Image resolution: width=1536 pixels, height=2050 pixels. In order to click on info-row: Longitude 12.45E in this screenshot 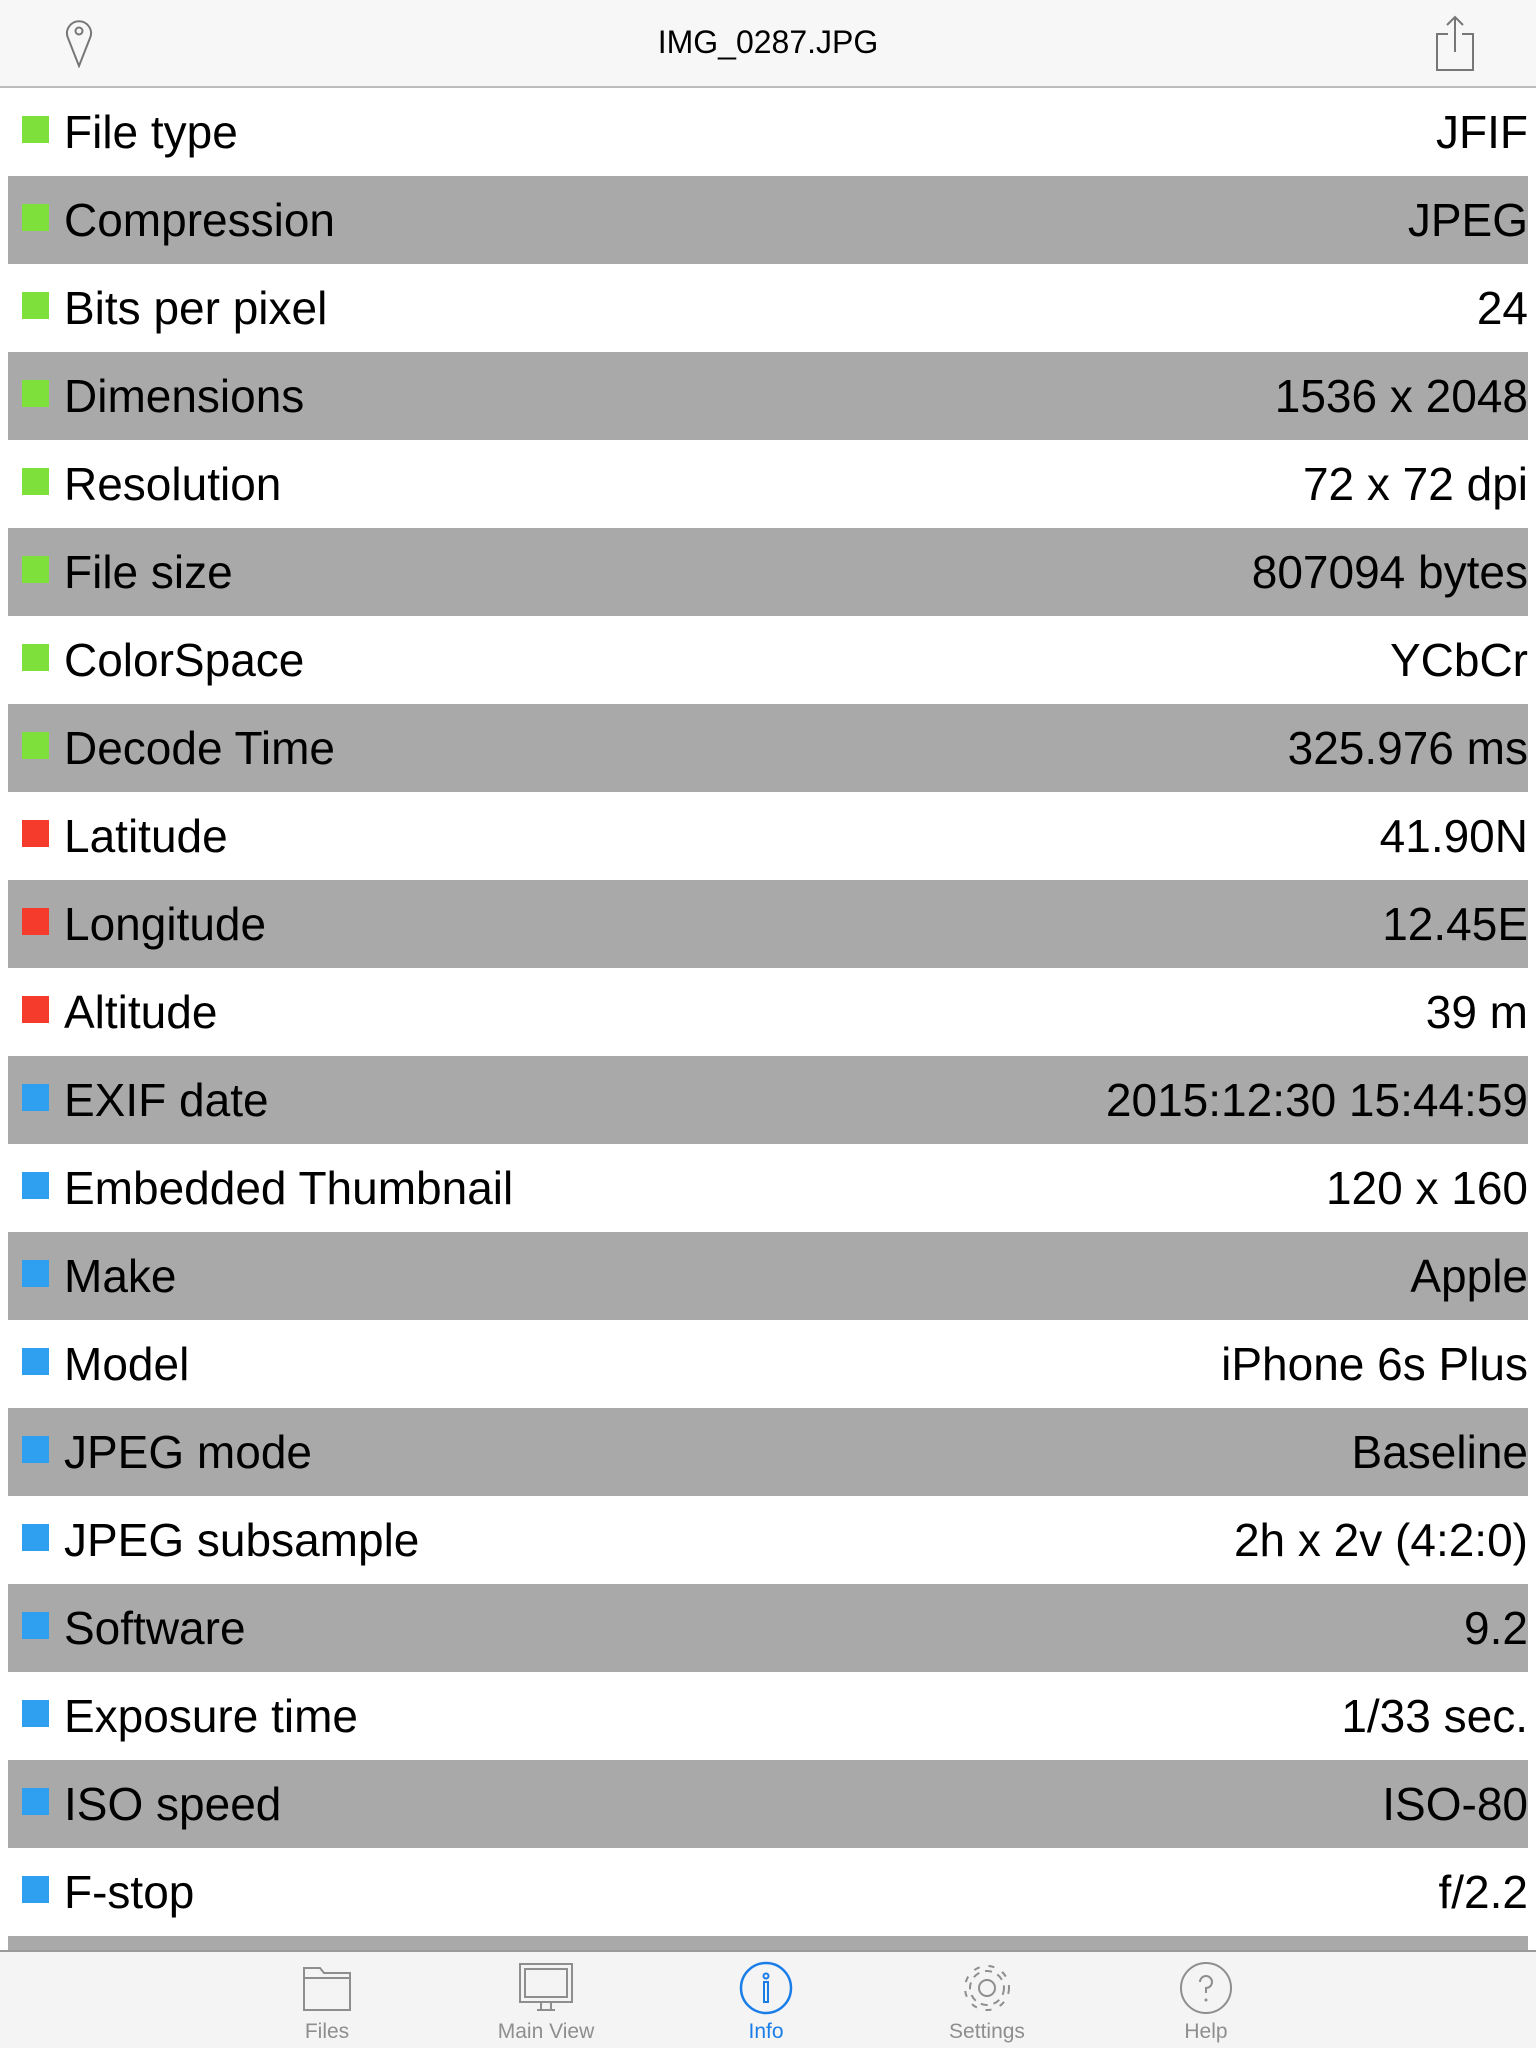, I will do `click(768, 924)`.